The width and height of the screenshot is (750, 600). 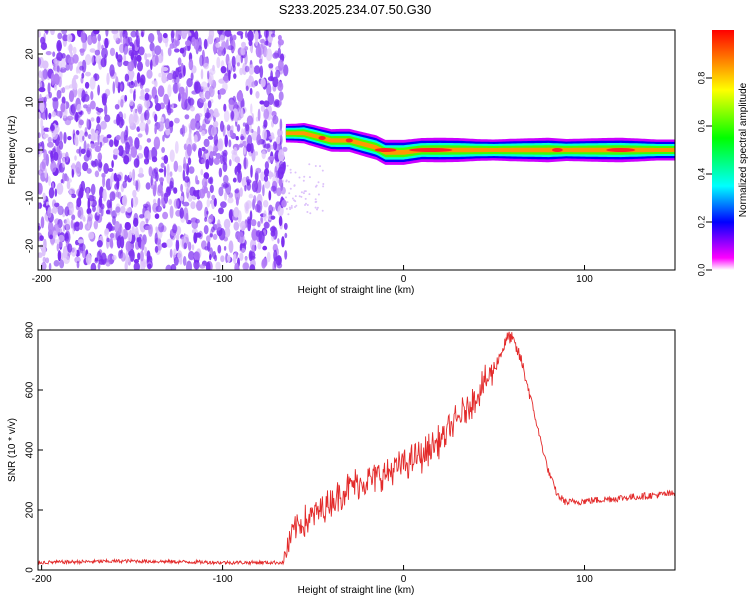 I want to click on colorbar-tick-label: 0.6, so click(x=701, y=126).